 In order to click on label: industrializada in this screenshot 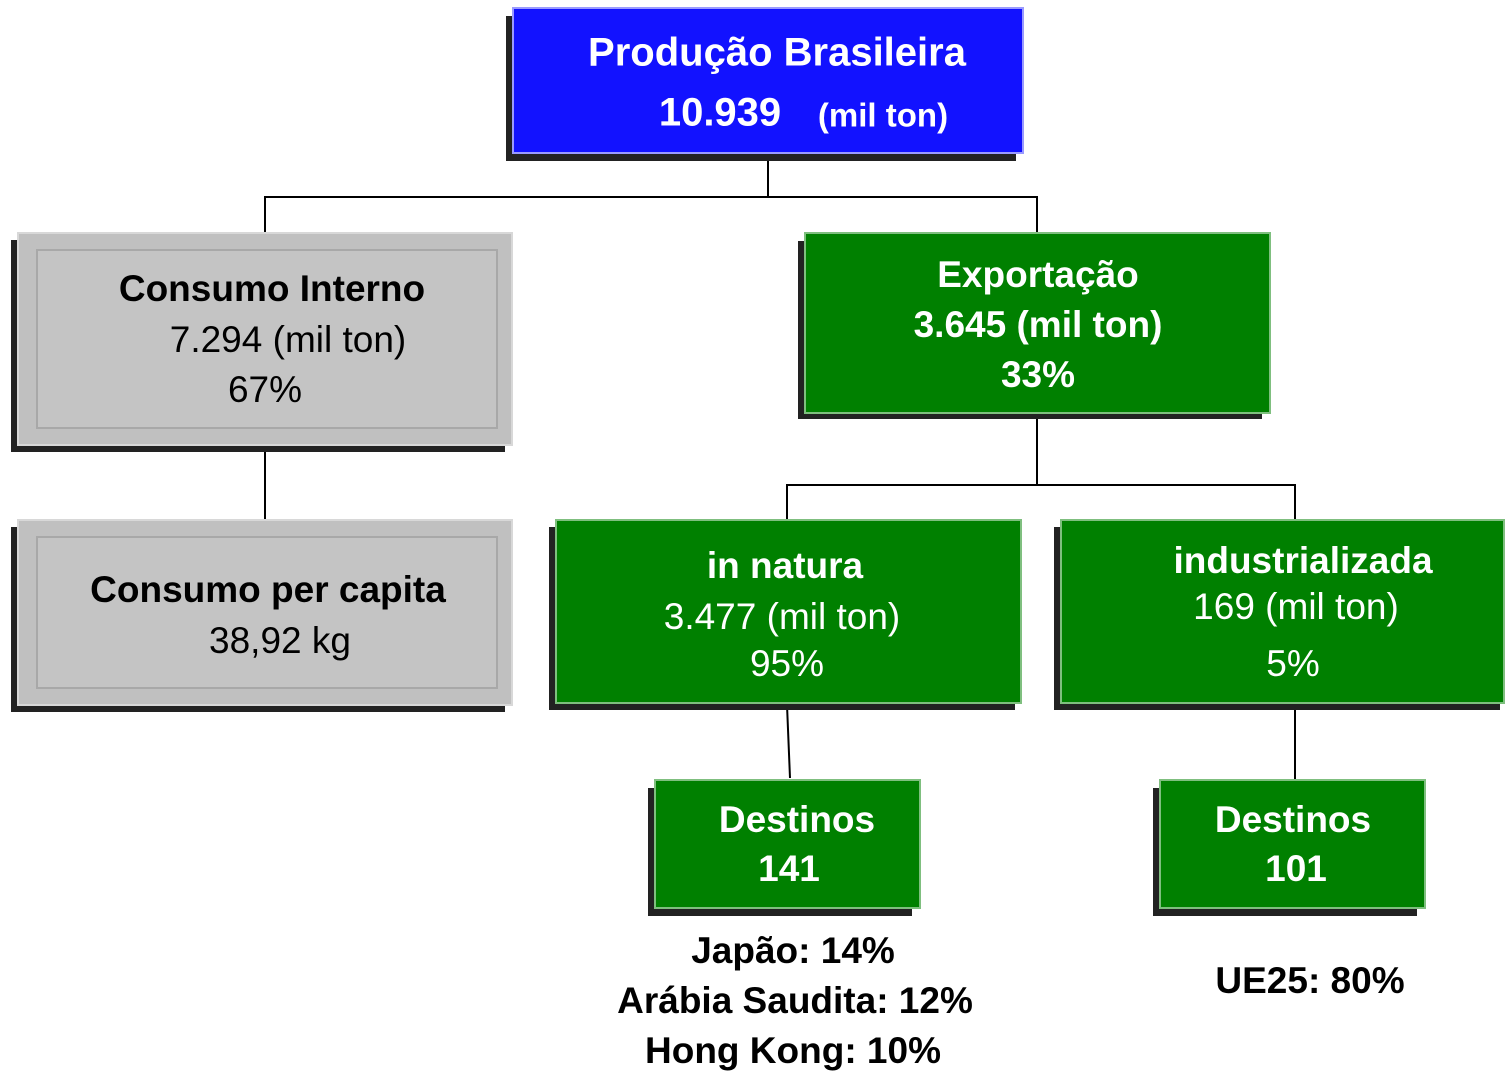, I will do `click(1302, 560)`.